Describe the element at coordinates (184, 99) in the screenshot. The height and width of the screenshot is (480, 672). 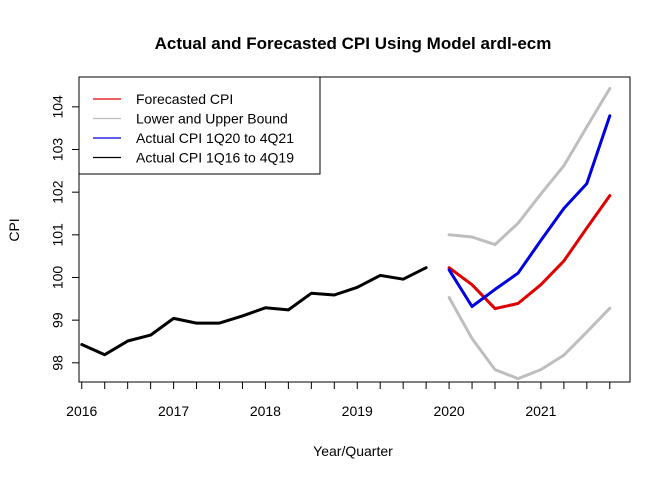
I see `legend-label: Forecasted CPI` at that location.